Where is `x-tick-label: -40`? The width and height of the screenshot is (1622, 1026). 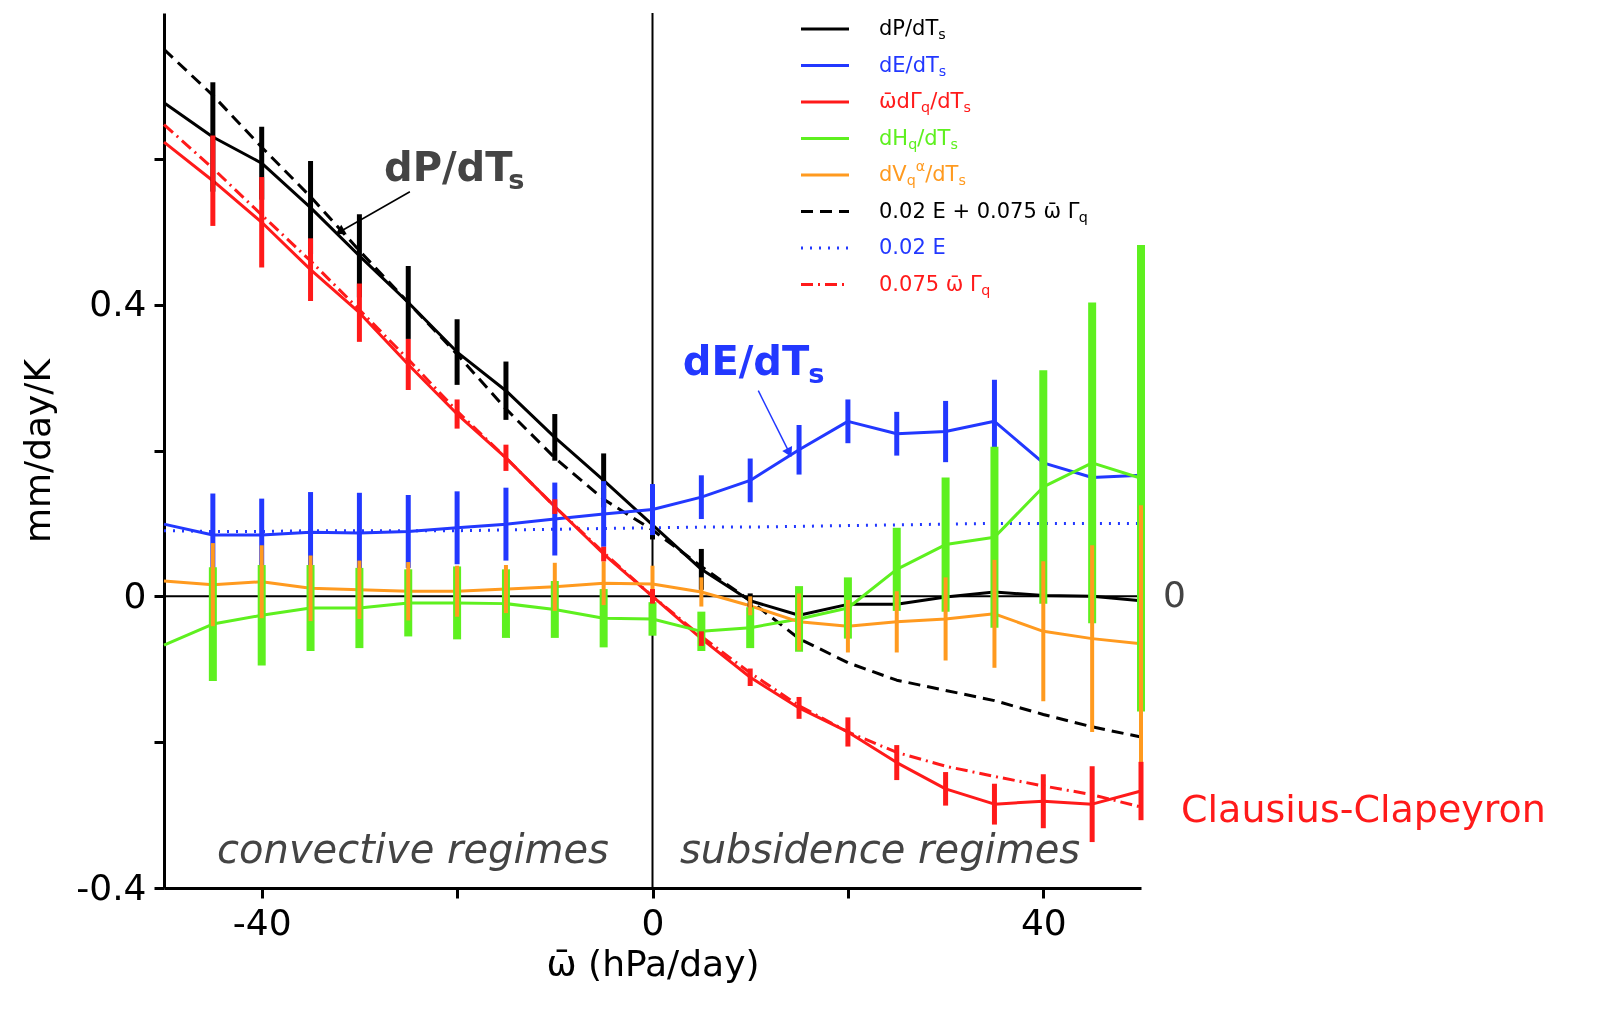 x-tick-label: -40 is located at coordinates (262, 922).